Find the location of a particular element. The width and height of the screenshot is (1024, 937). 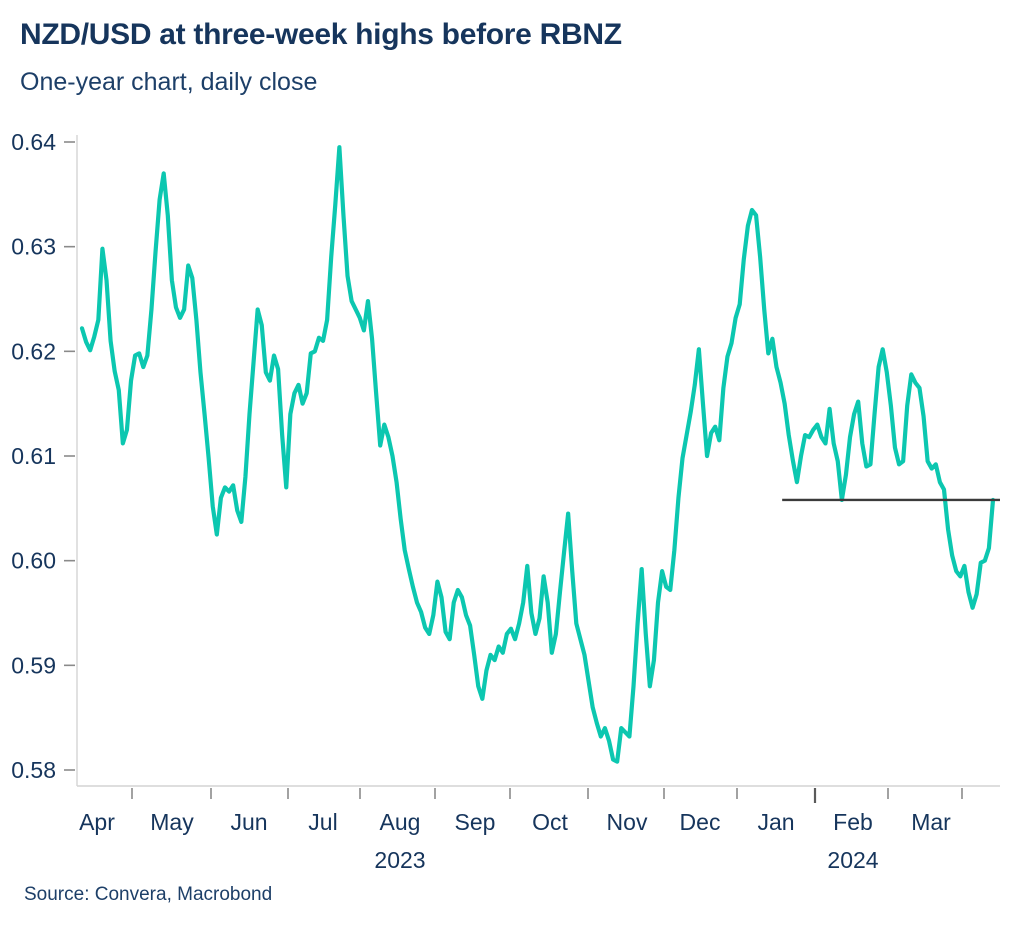

y-tick-label: 0.62 is located at coordinates (33, 351).